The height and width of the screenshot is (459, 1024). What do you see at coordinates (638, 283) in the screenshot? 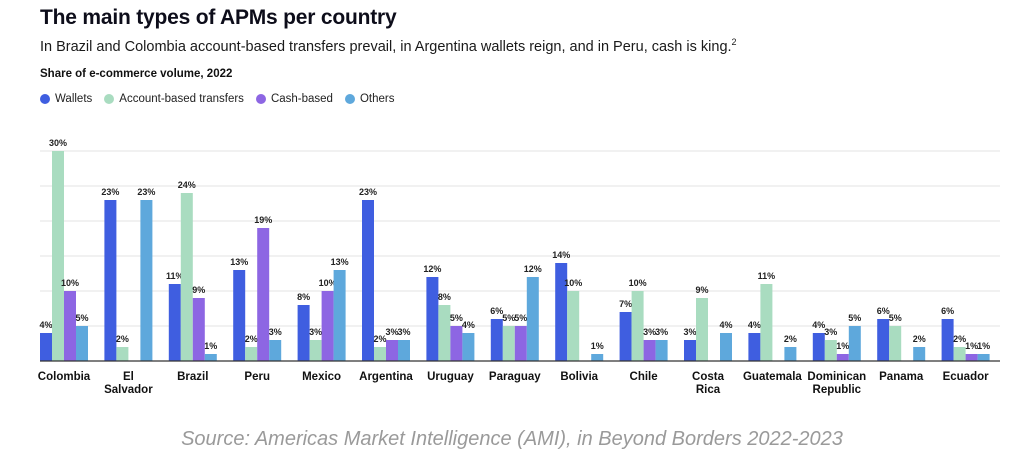
I see `data-label: 10%` at bounding box center [638, 283].